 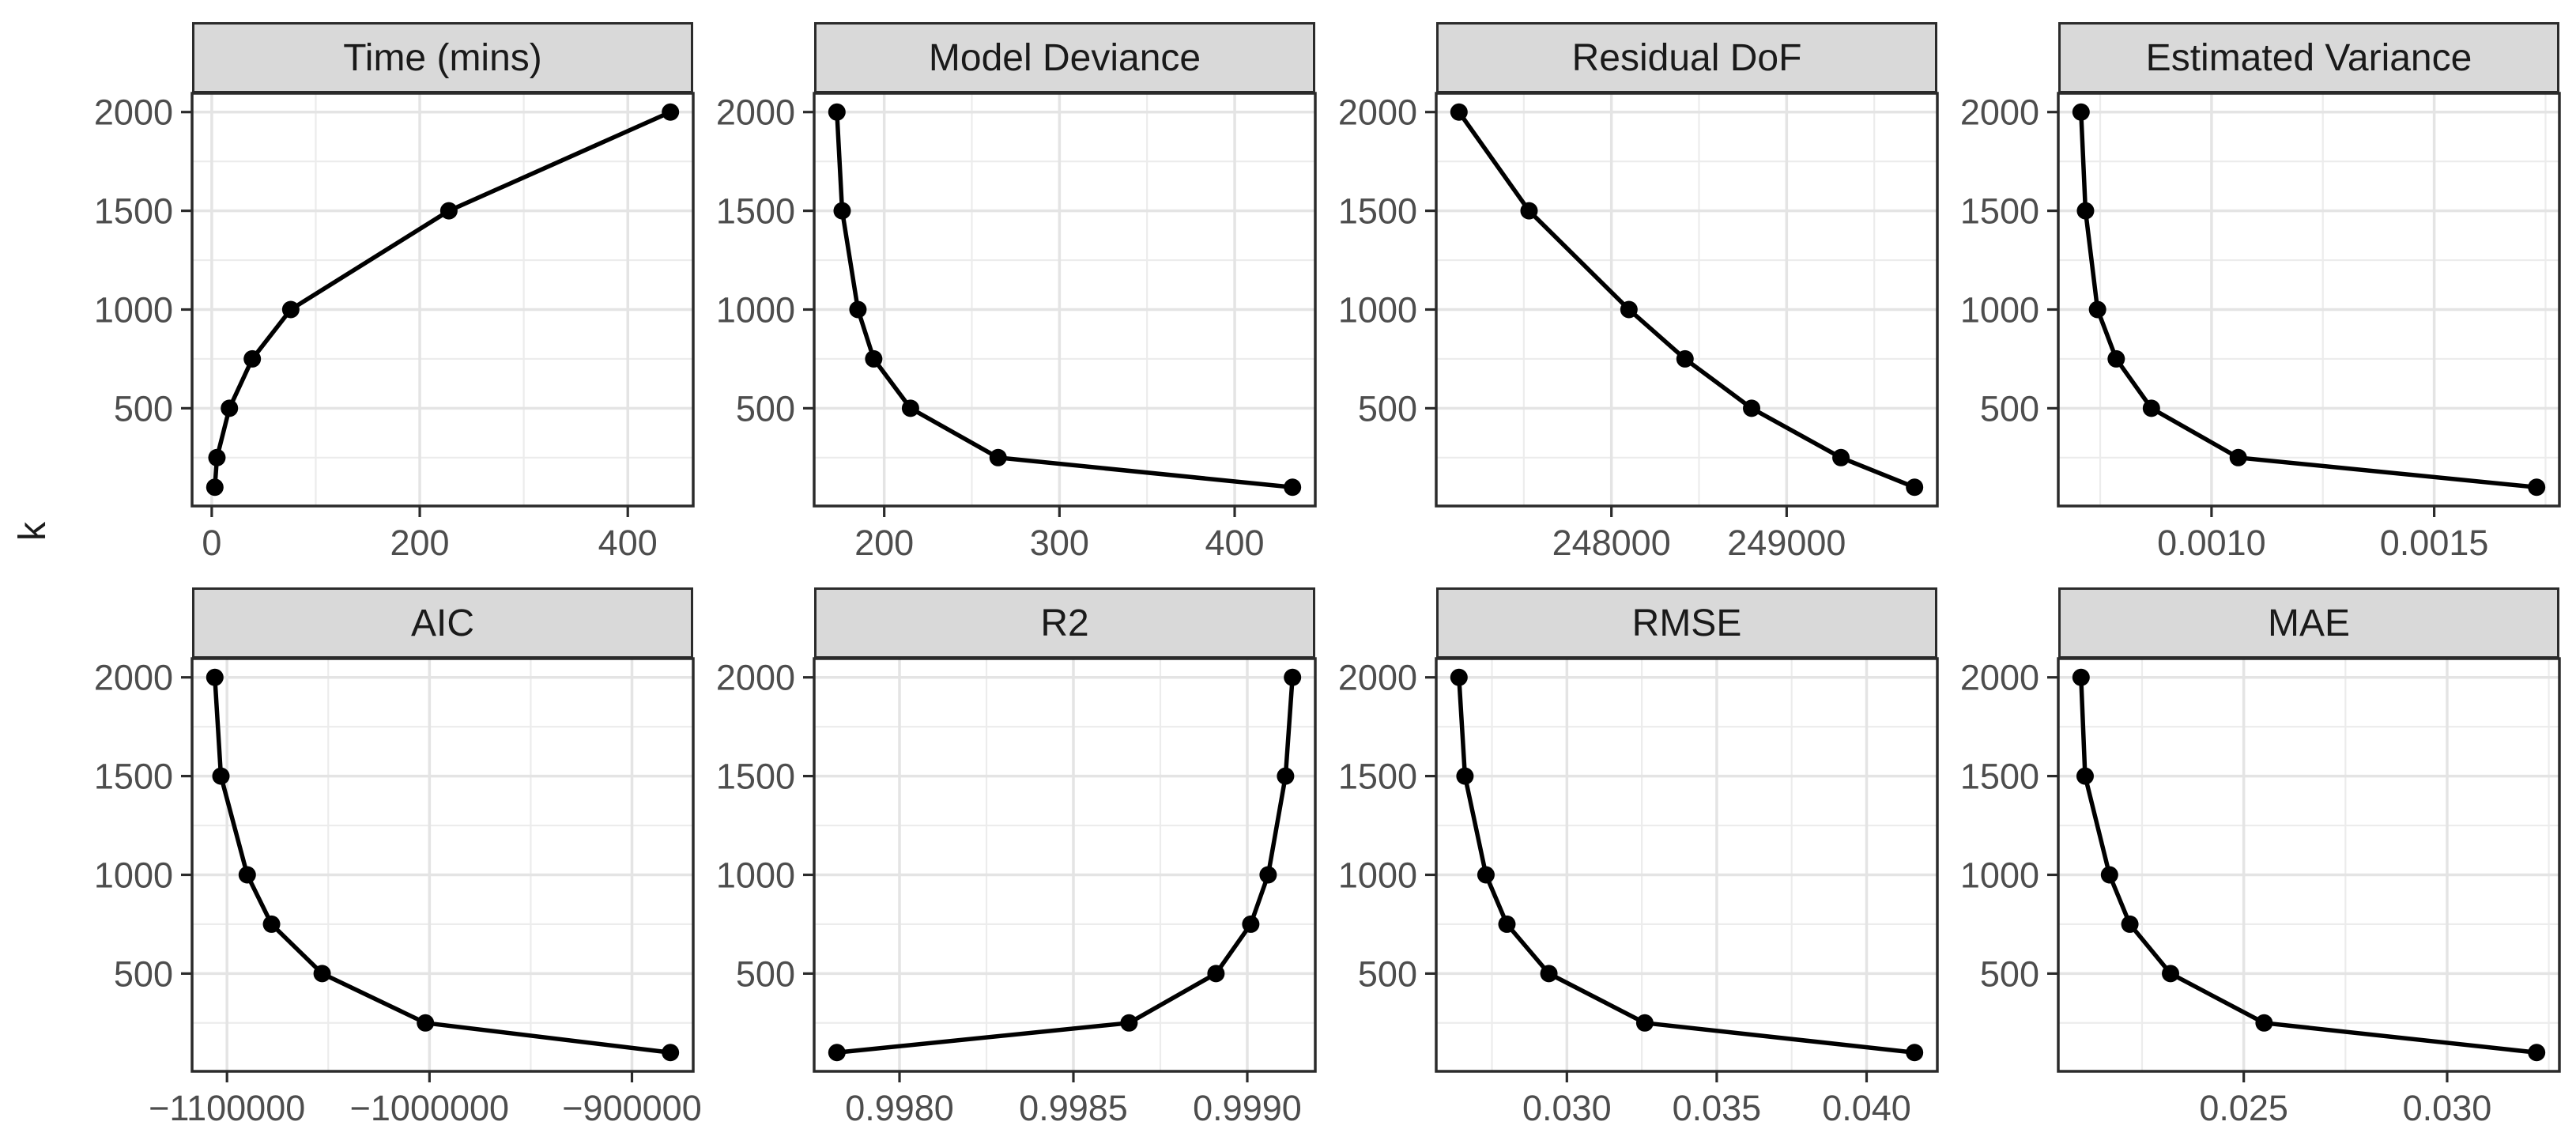 I want to click on panel-plot-svg: 0.0010 0.0015 500 1000 1500 2000, so click(x=2260, y=327).